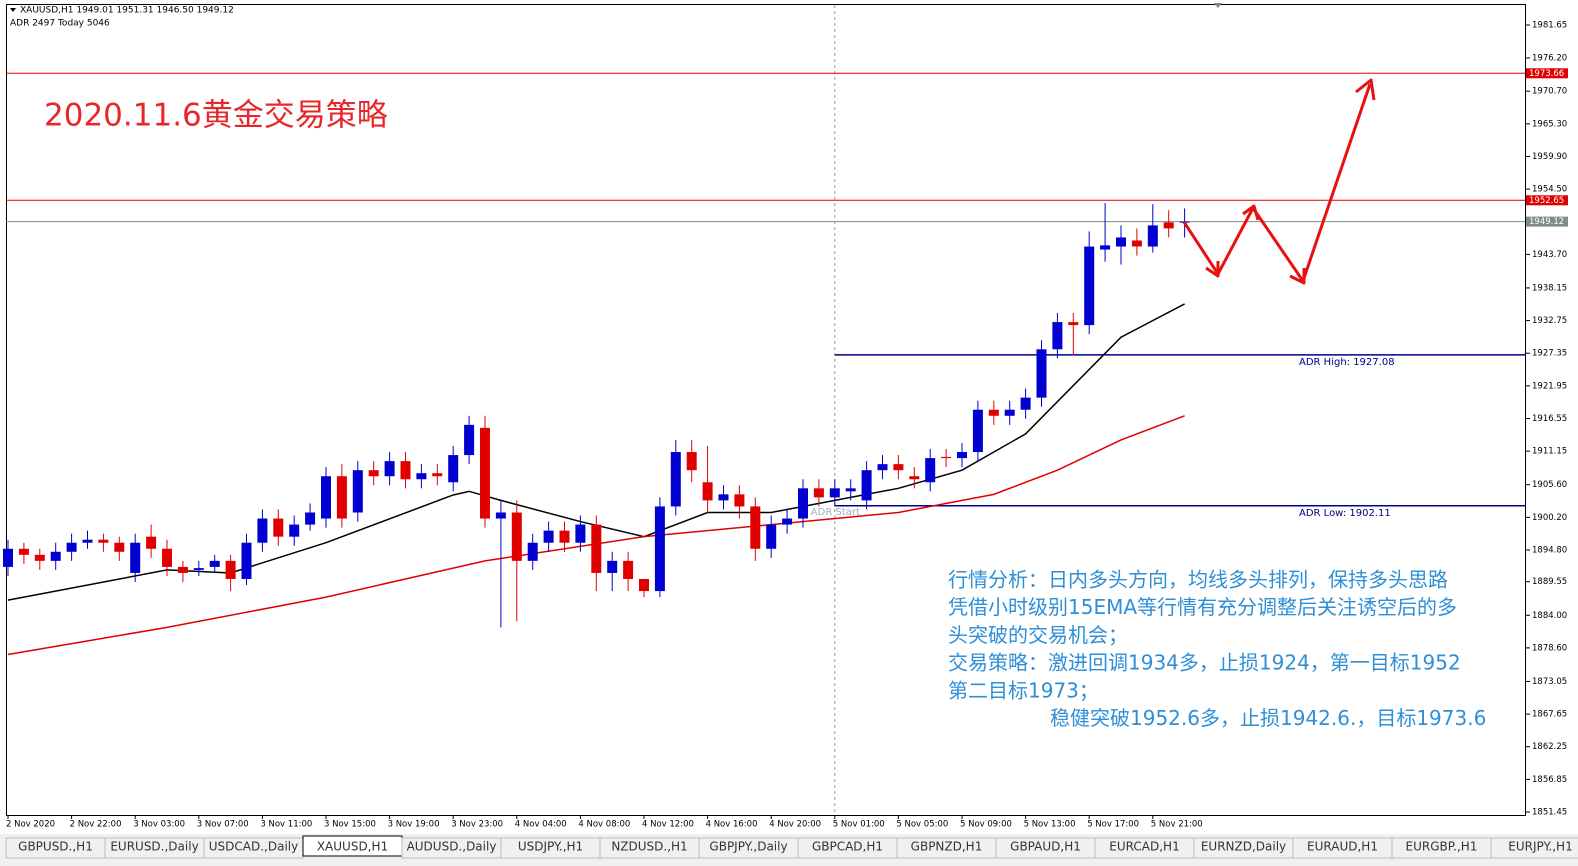 The height and width of the screenshot is (866, 1578). Describe the element at coordinates (1549, 616) in the screenshot. I see `y-tick-label: 1884.00` at that location.